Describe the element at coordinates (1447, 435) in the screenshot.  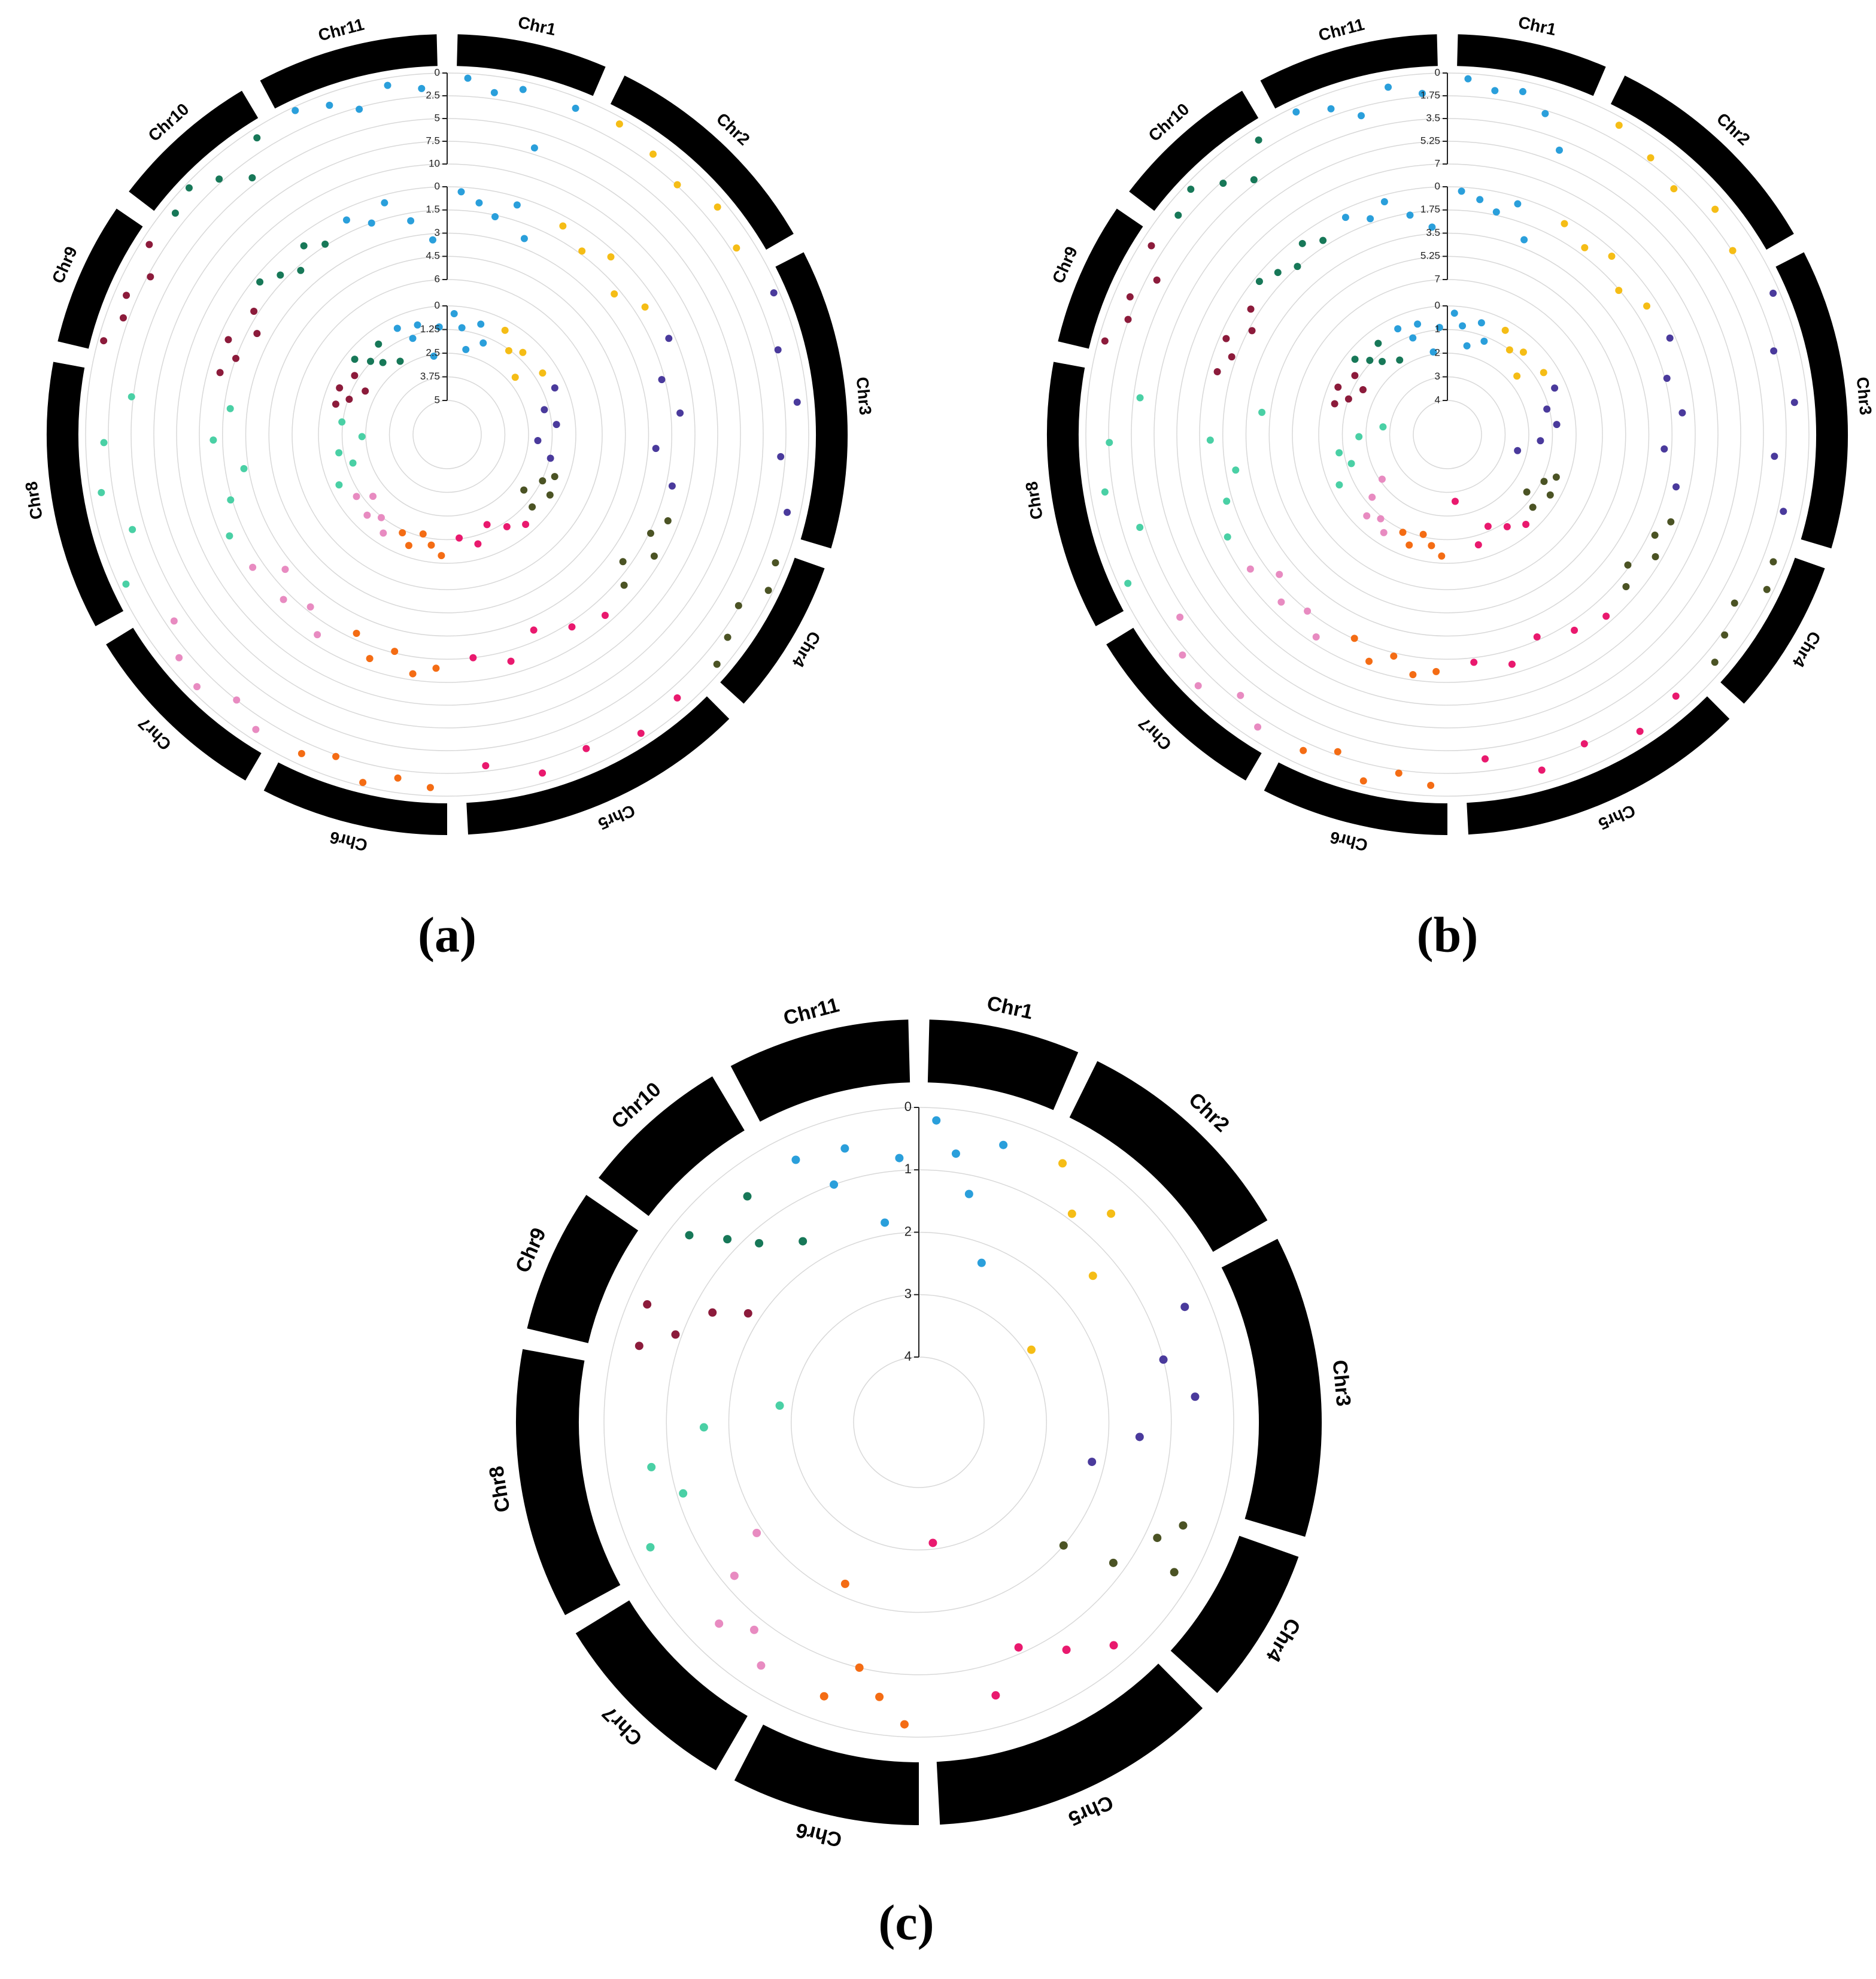
I see `grid-circle` at that location.